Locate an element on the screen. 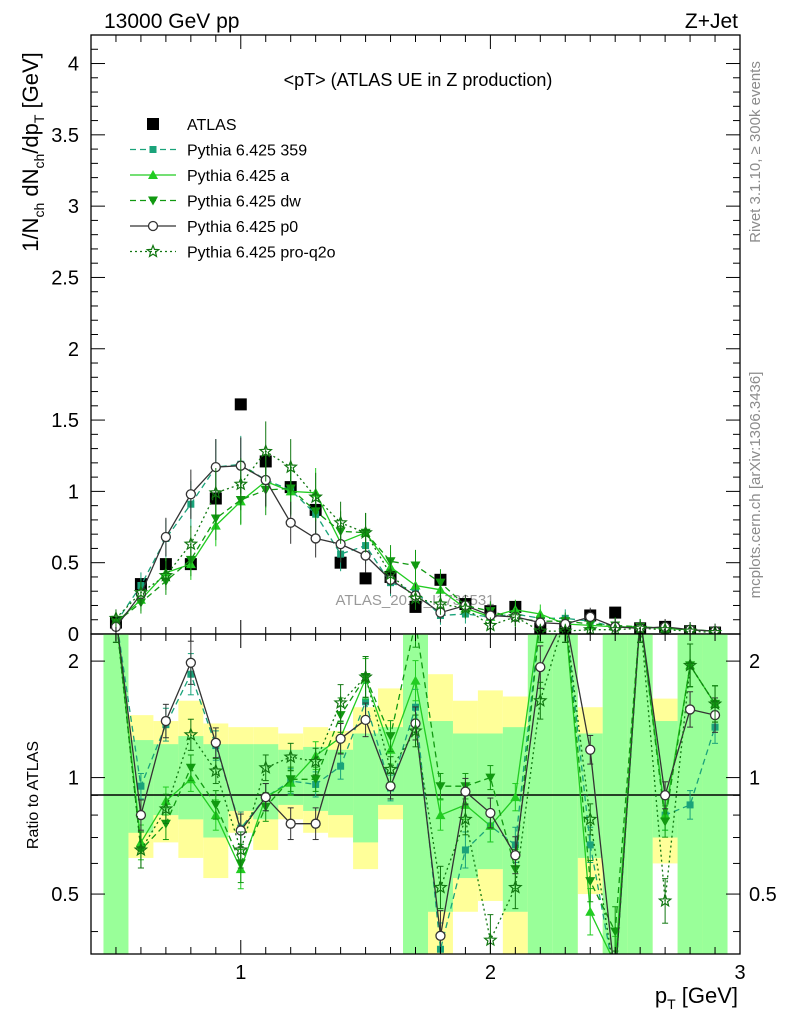  y-tick-label: 0 is located at coordinates (73, 635).